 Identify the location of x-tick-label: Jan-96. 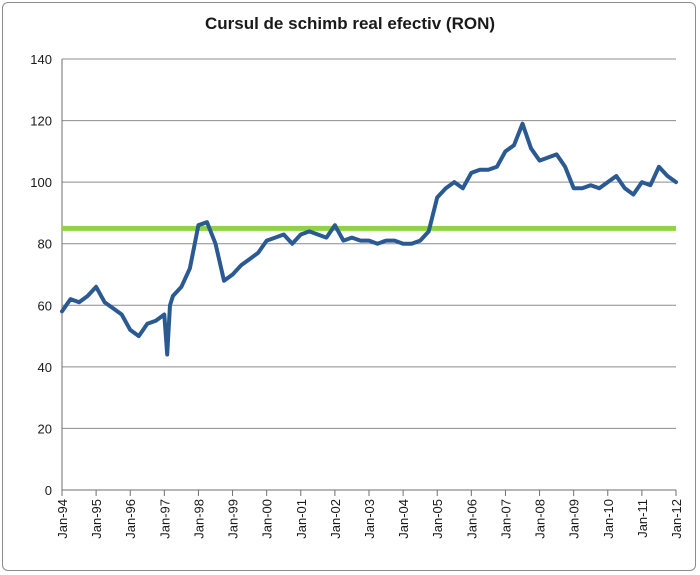
(130, 519).